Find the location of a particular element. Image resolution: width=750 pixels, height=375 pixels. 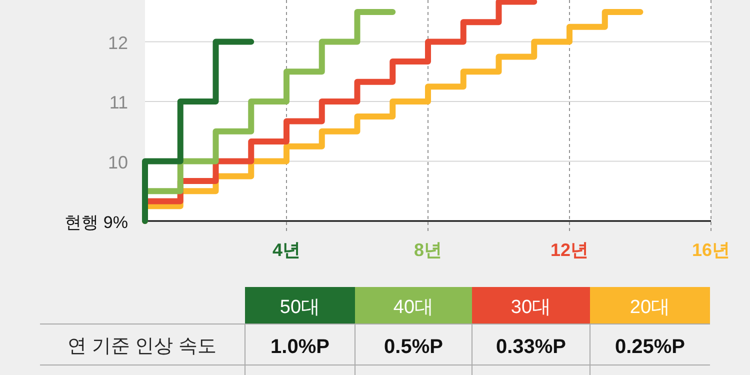

y-tick-label: 현행 9% is located at coordinates (96, 222).